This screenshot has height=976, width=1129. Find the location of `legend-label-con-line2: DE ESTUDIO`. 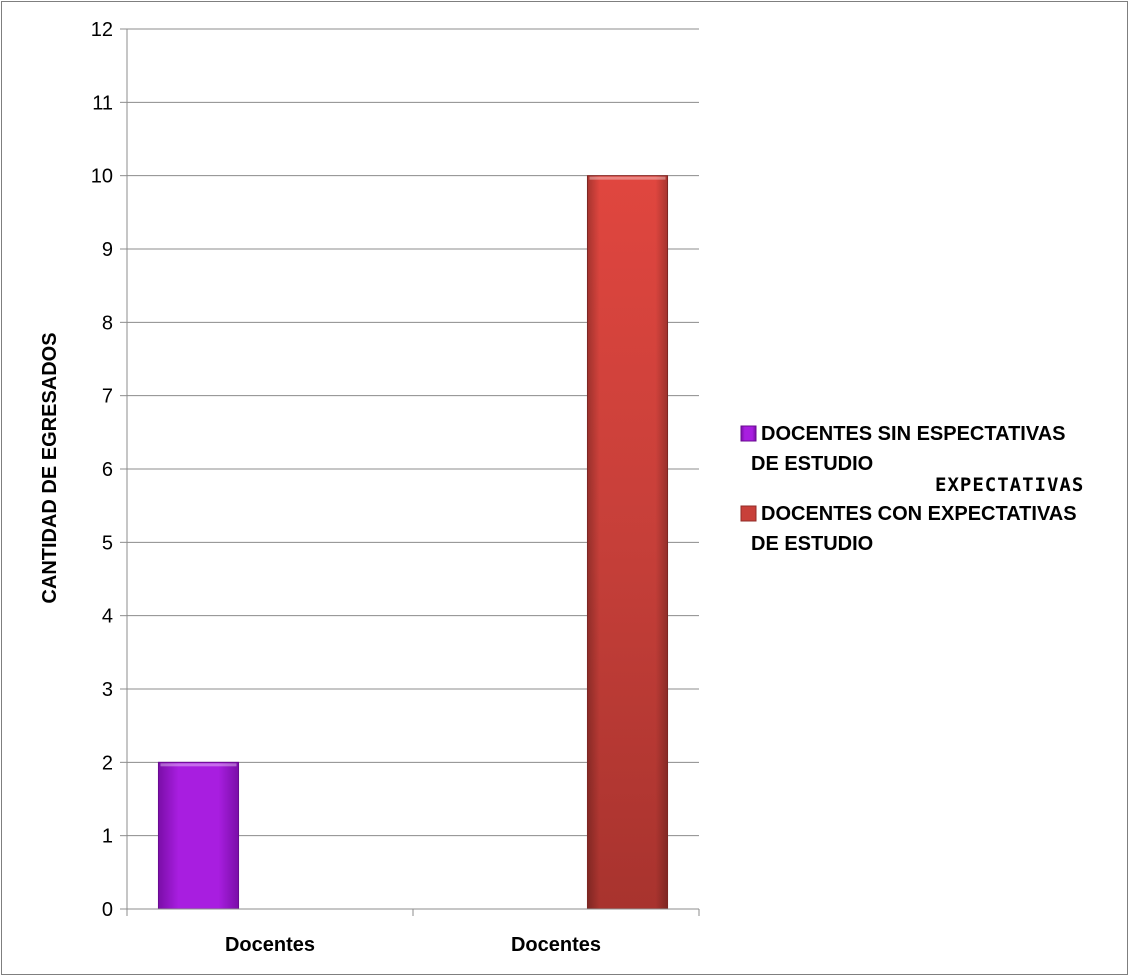

legend-label-con-line2: DE ESTUDIO is located at coordinates (812, 544).